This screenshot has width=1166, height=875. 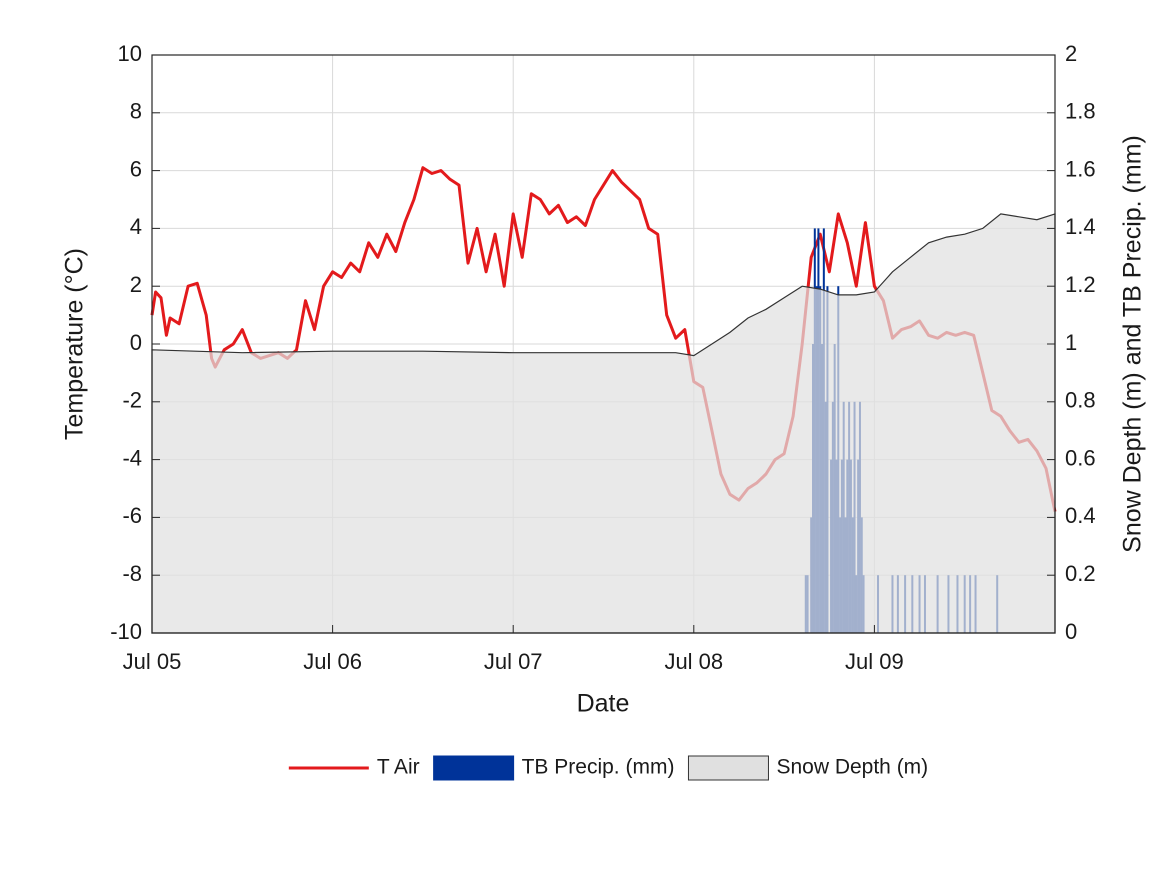 What do you see at coordinates (1080, 573) in the screenshot?
I see `y2-tick-label: 0.2` at bounding box center [1080, 573].